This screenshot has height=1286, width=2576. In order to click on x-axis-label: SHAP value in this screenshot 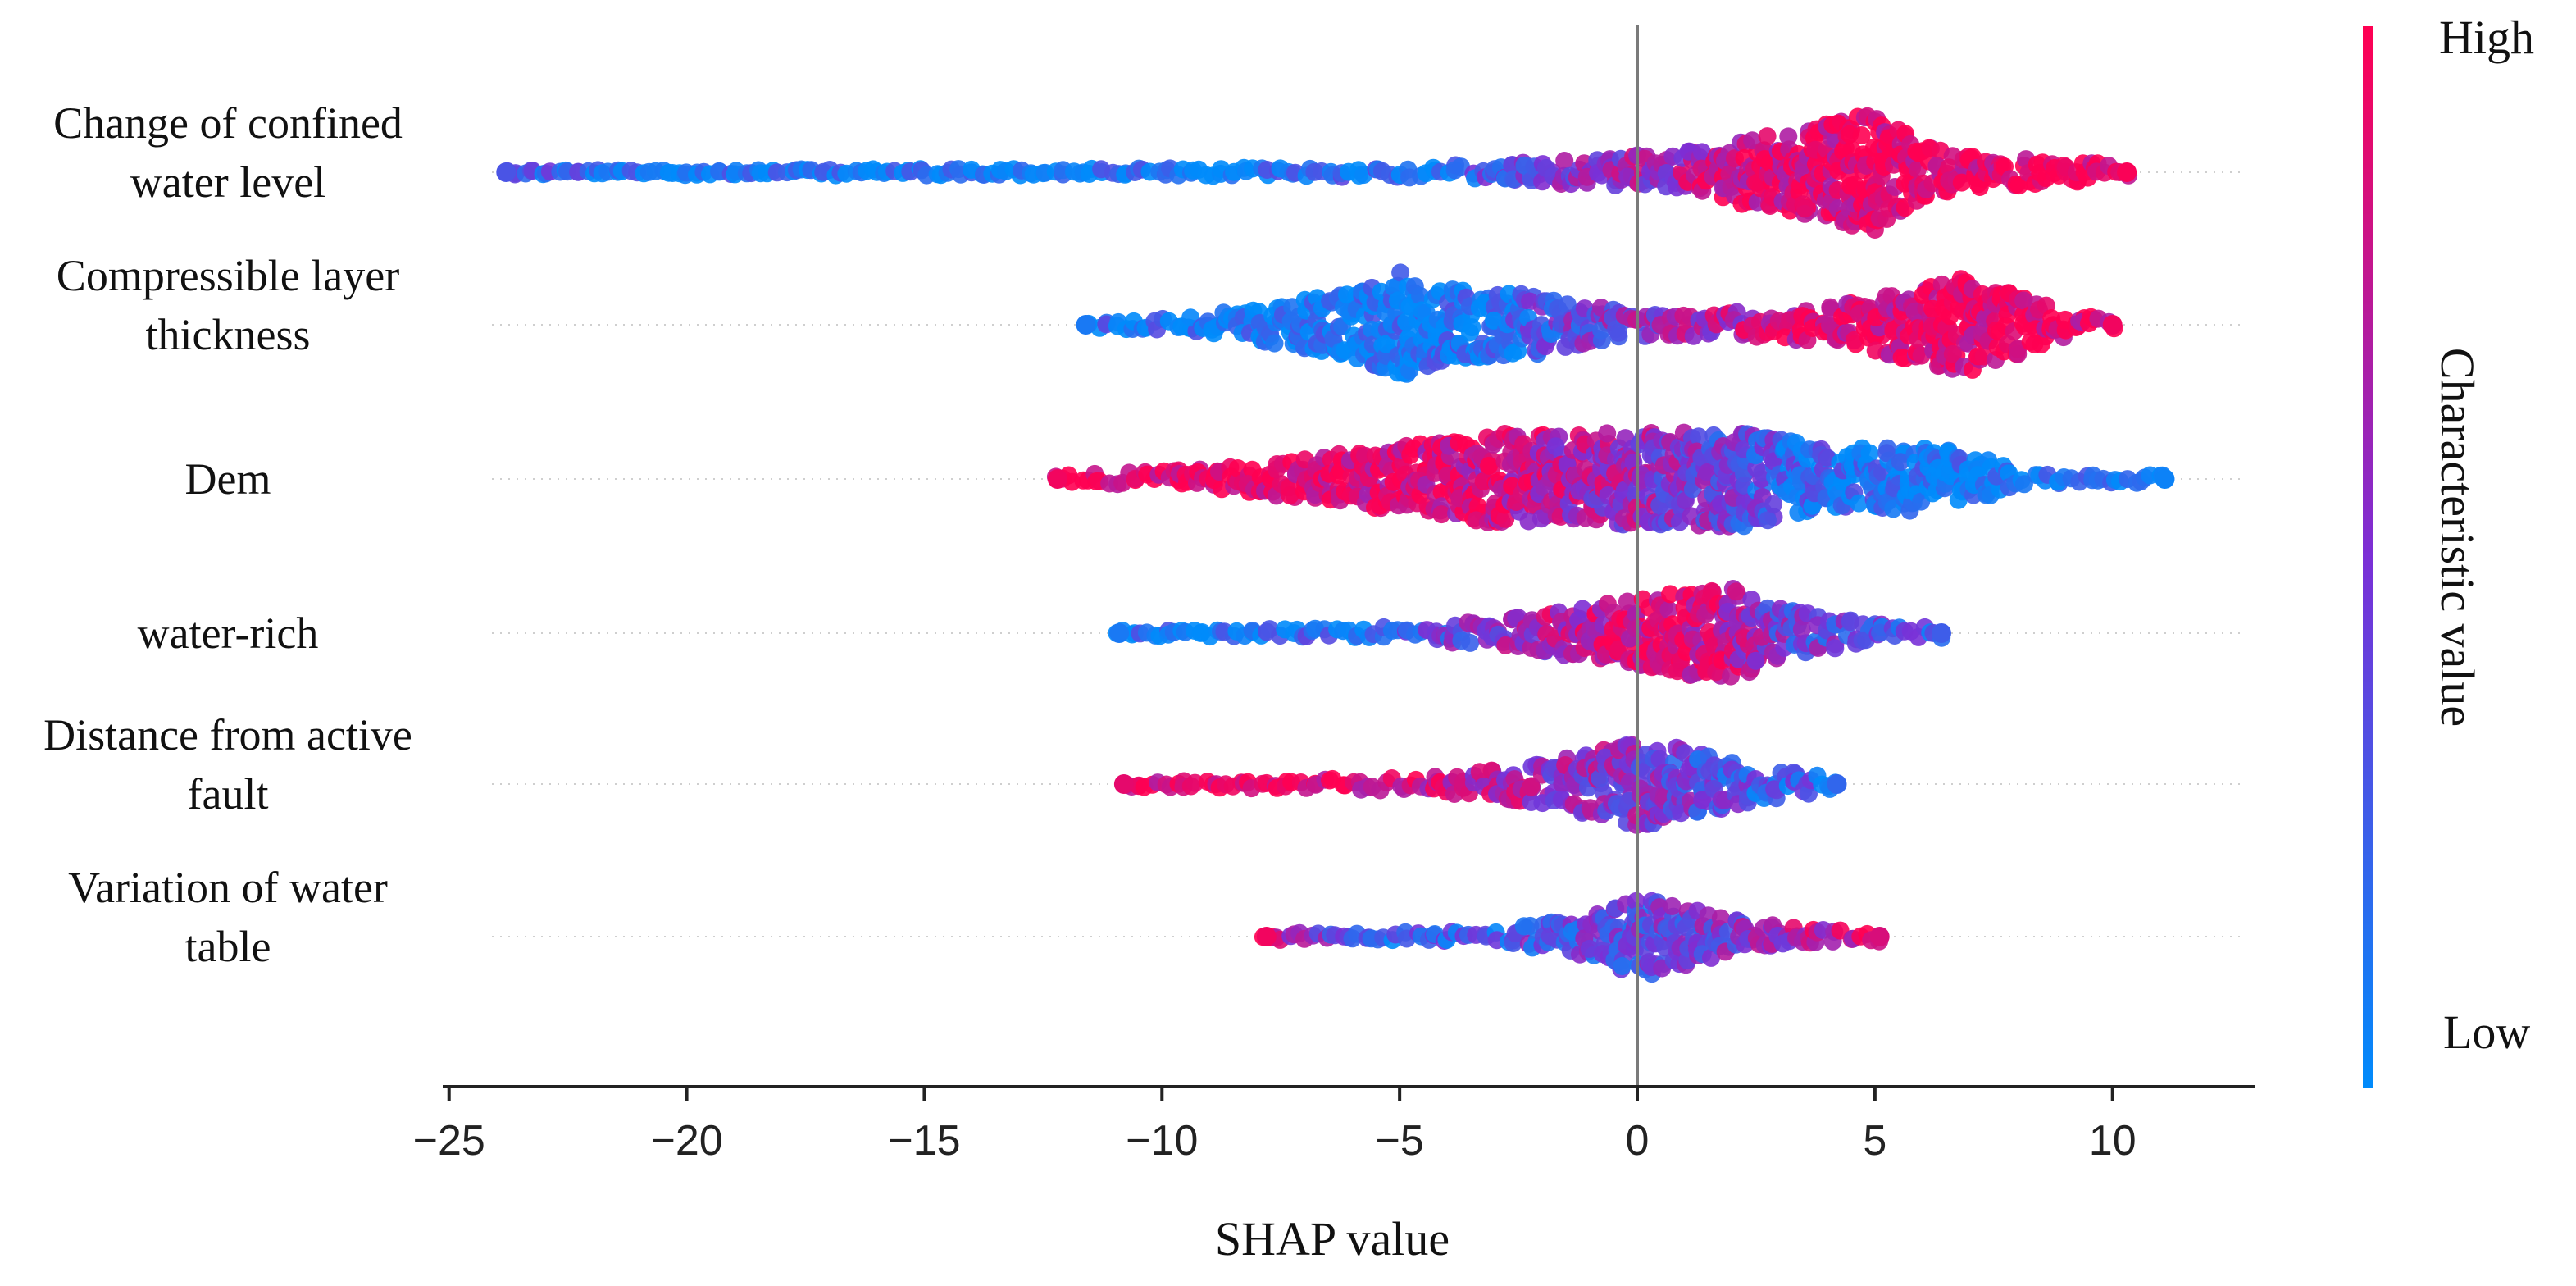, I will do `click(1332, 1238)`.